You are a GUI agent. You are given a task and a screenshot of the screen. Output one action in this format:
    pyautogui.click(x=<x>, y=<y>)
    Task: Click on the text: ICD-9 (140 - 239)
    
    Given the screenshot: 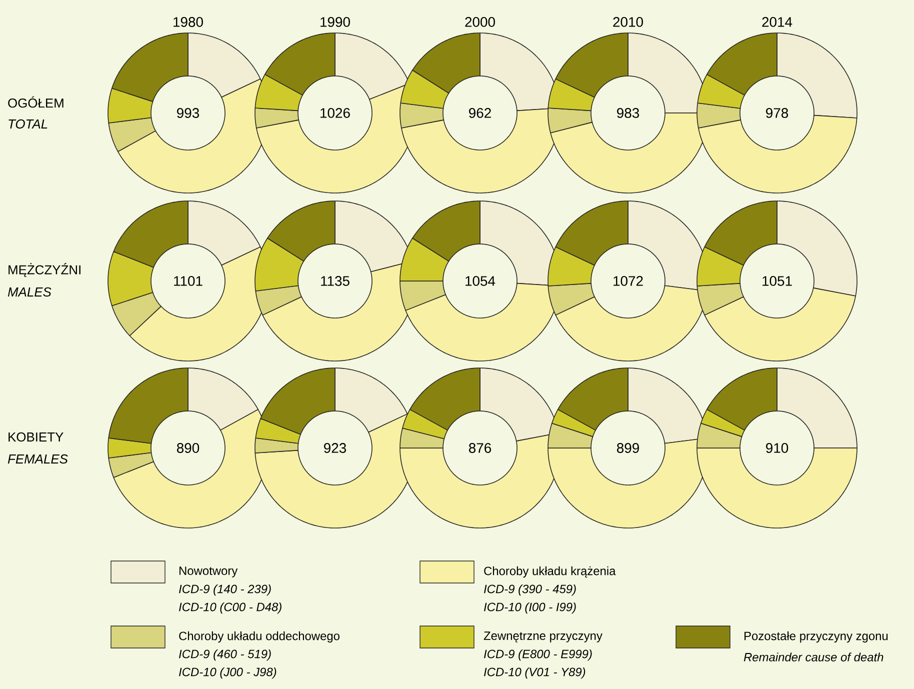 What is the action you would take?
    pyautogui.click(x=224, y=590)
    